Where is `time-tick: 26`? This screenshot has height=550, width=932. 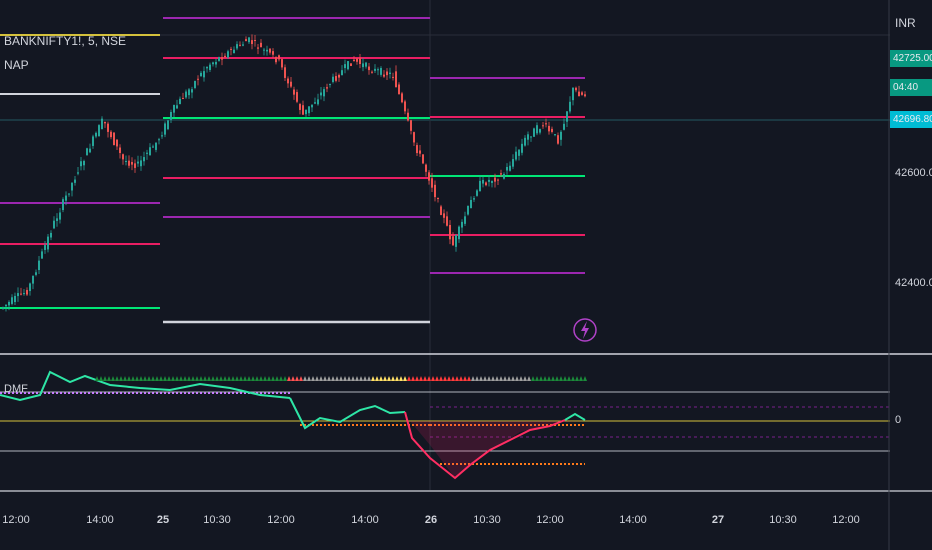 time-tick: 26 is located at coordinates (431, 520).